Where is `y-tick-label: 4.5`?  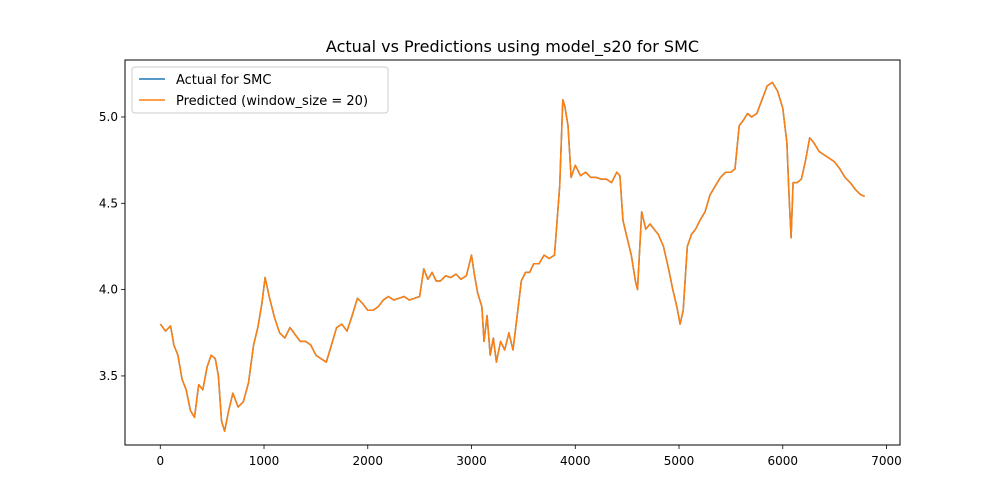
y-tick-label: 4.5 is located at coordinates (108, 203).